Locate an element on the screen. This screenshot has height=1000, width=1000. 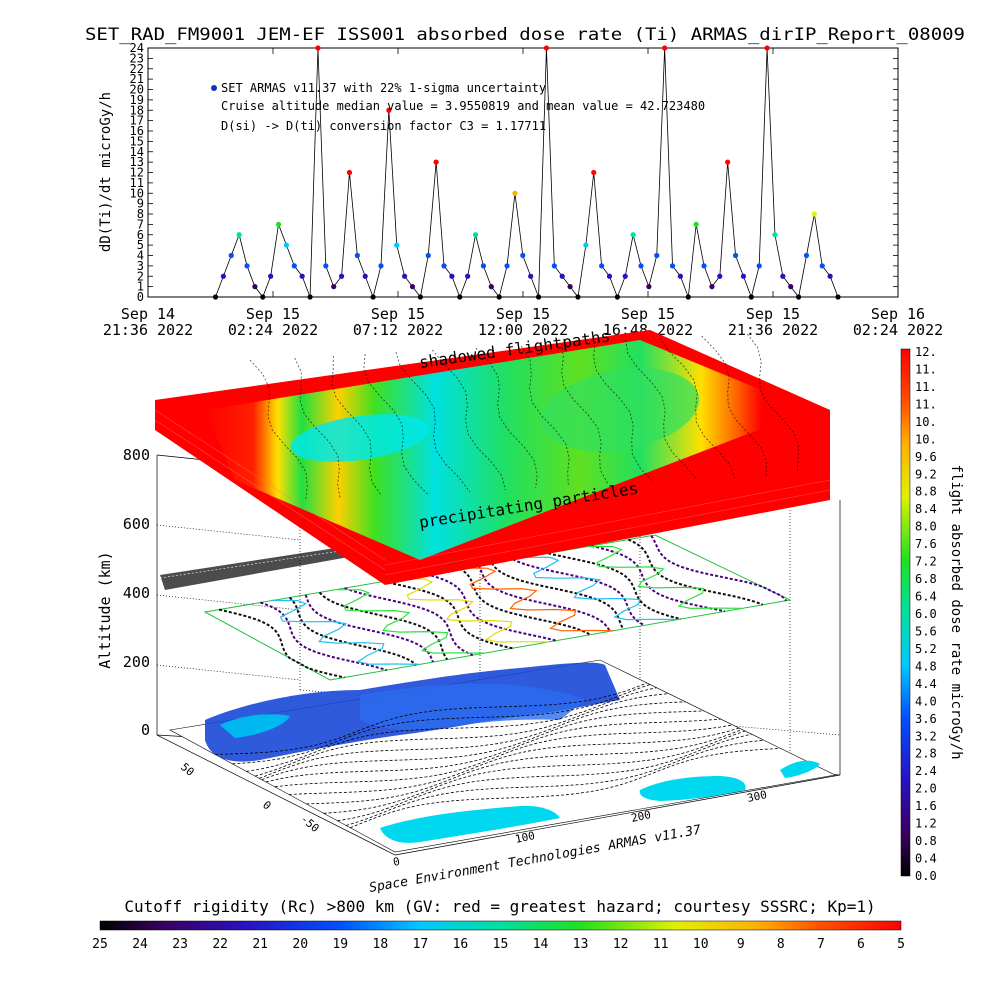
lat-tick-label: 0 is located at coordinates (266, 805).